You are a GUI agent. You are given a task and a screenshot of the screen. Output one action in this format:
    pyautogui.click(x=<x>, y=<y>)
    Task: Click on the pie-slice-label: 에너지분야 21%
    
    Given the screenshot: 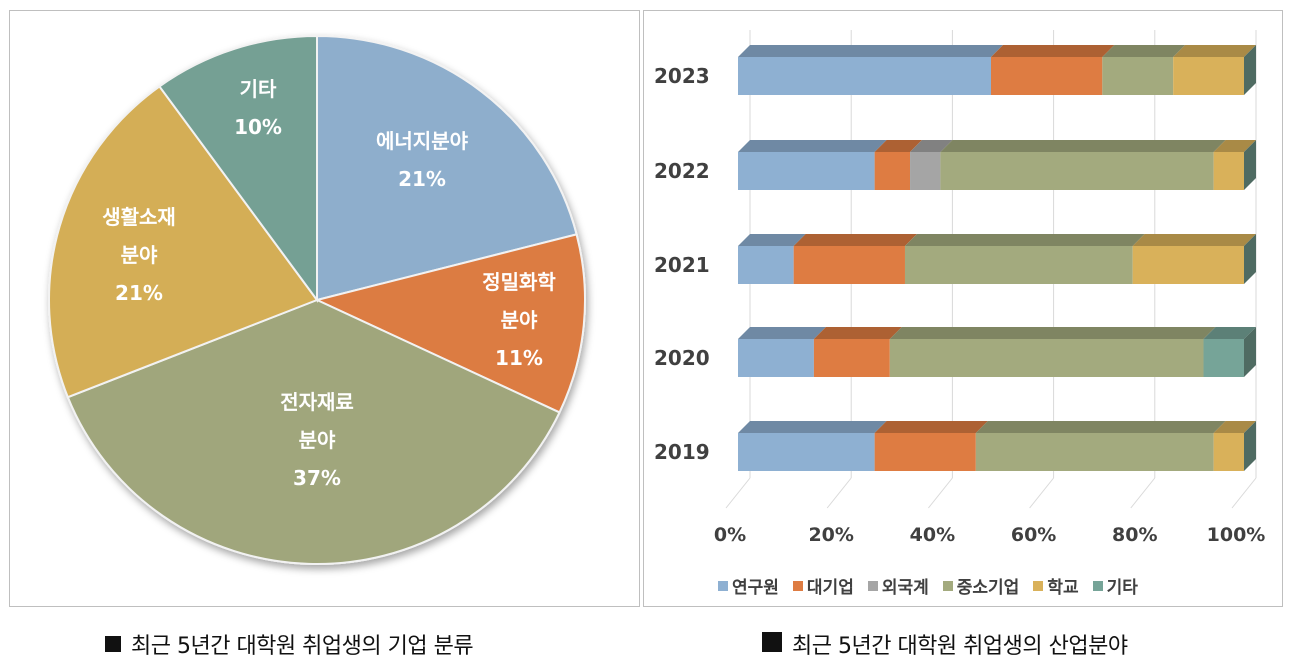 What is the action you would take?
    pyautogui.click(x=422, y=160)
    